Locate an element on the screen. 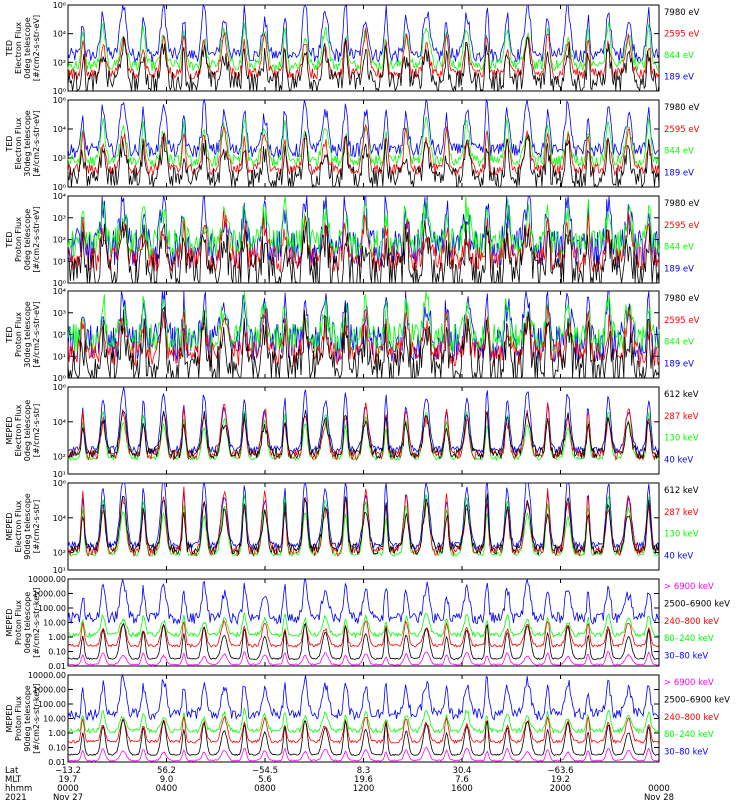  legend-entry: 40 keV is located at coordinates (678, 556).